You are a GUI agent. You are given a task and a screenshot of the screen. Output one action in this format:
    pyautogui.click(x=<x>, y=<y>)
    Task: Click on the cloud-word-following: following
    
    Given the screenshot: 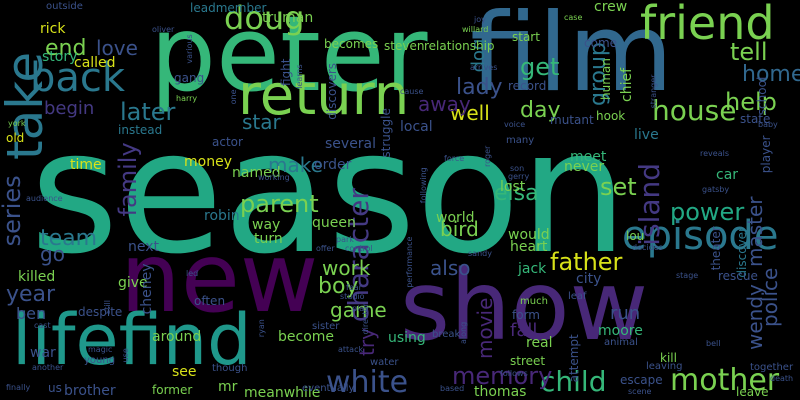 What is the action you would take?
    pyautogui.click(x=423, y=185)
    